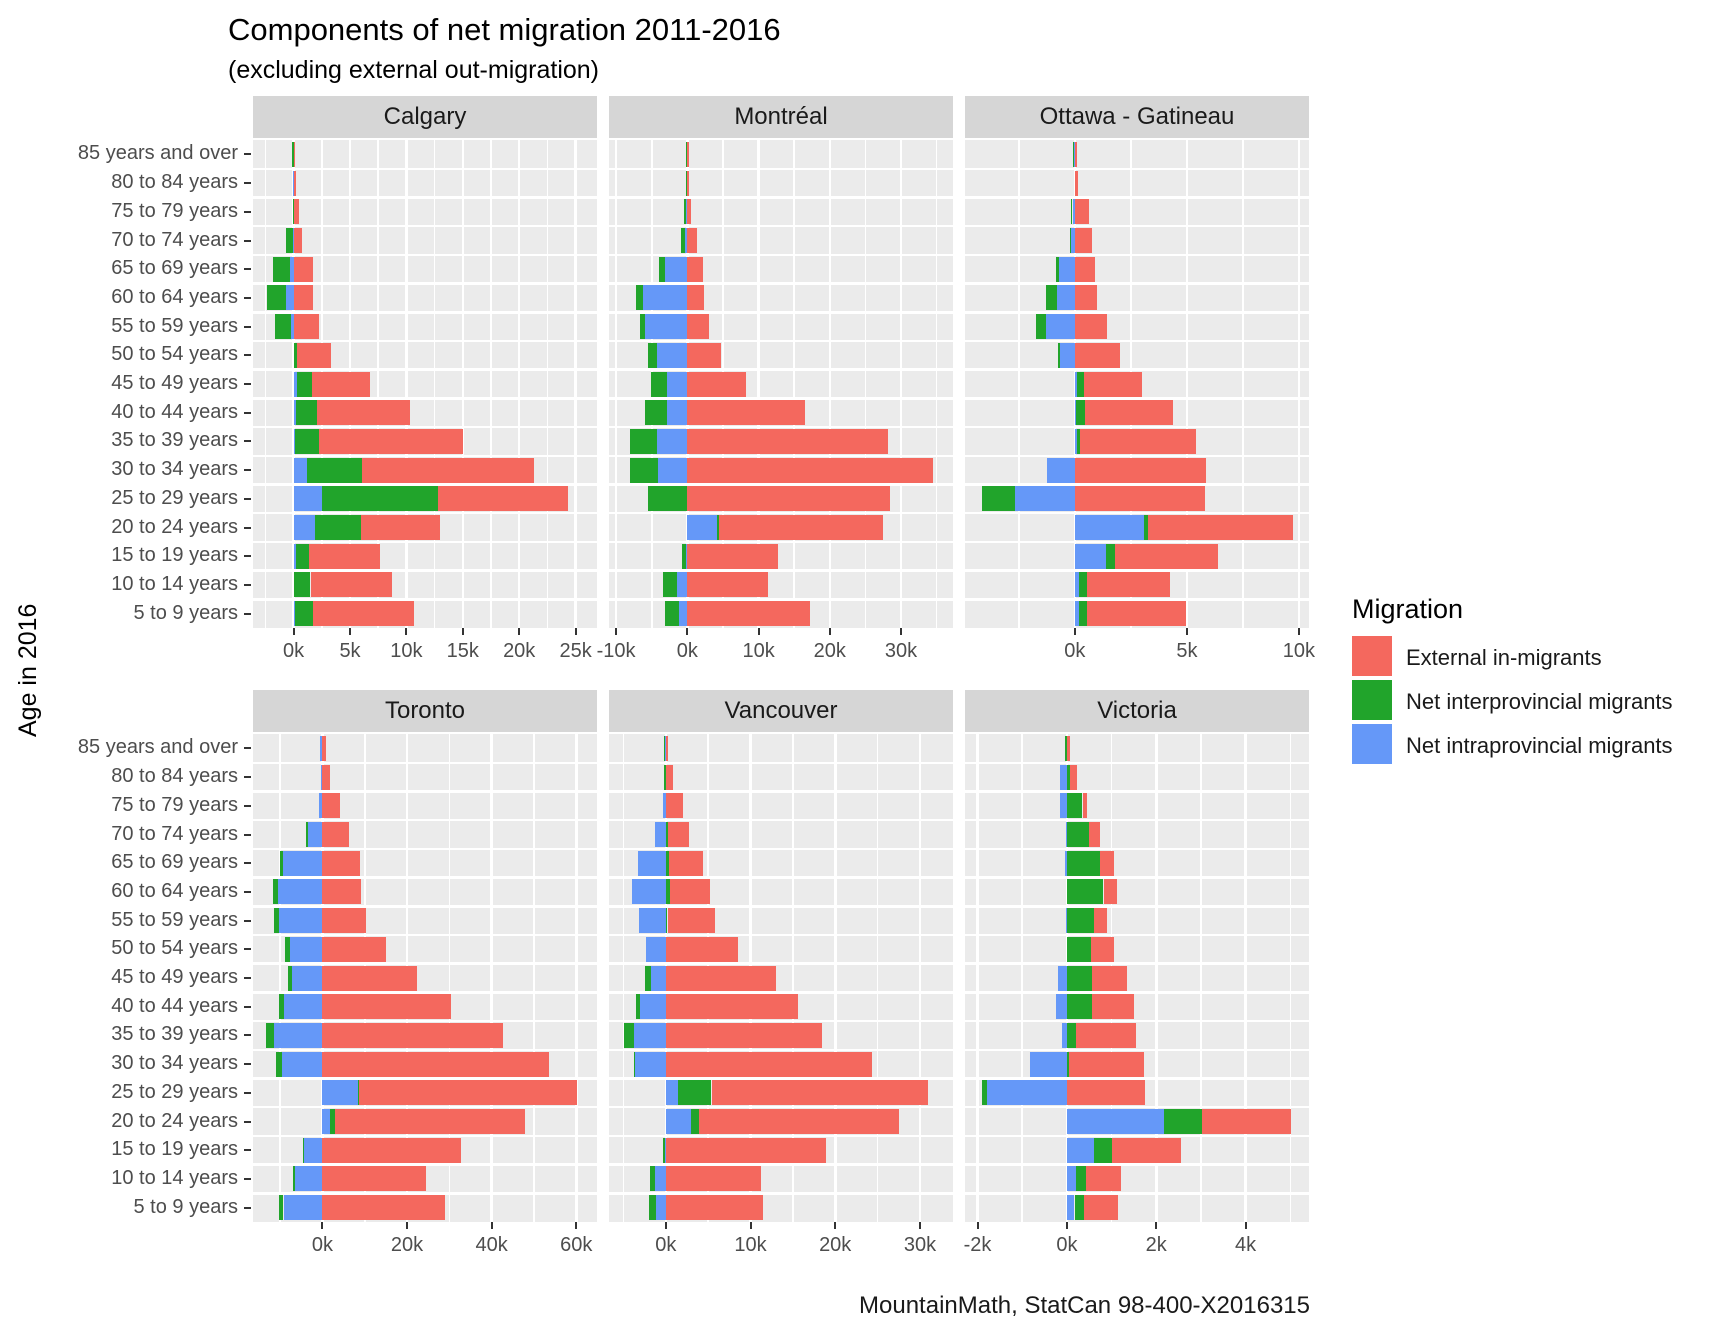 This screenshot has height=1344, width=1728. Describe the element at coordinates (1539, 701) in the screenshot. I see `legend-label: Net interprovincial migrants` at that location.